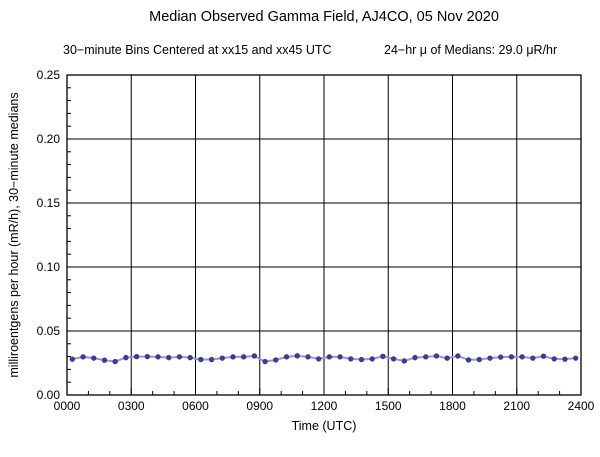  Describe the element at coordinates (195, 406) in the screenshot. I see `x-tick-label: 0600` at that location.